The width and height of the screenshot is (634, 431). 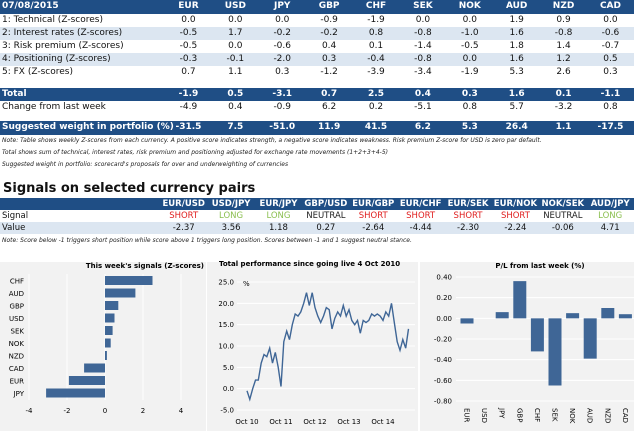 What do you see at coordinates (376, 59) in the screenshot?
I see `cell: -0.4` at bounding box center [376, 59].